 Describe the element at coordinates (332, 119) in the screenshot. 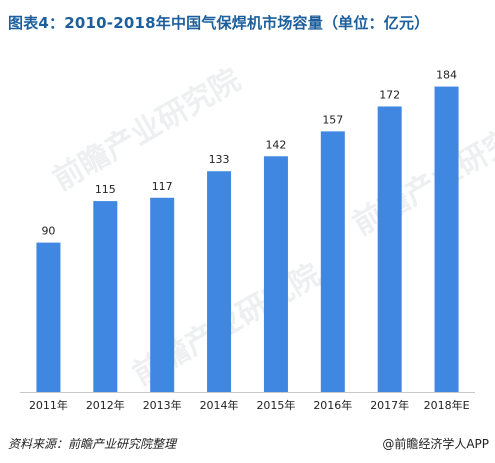

I see `data-label: 157` at that location.